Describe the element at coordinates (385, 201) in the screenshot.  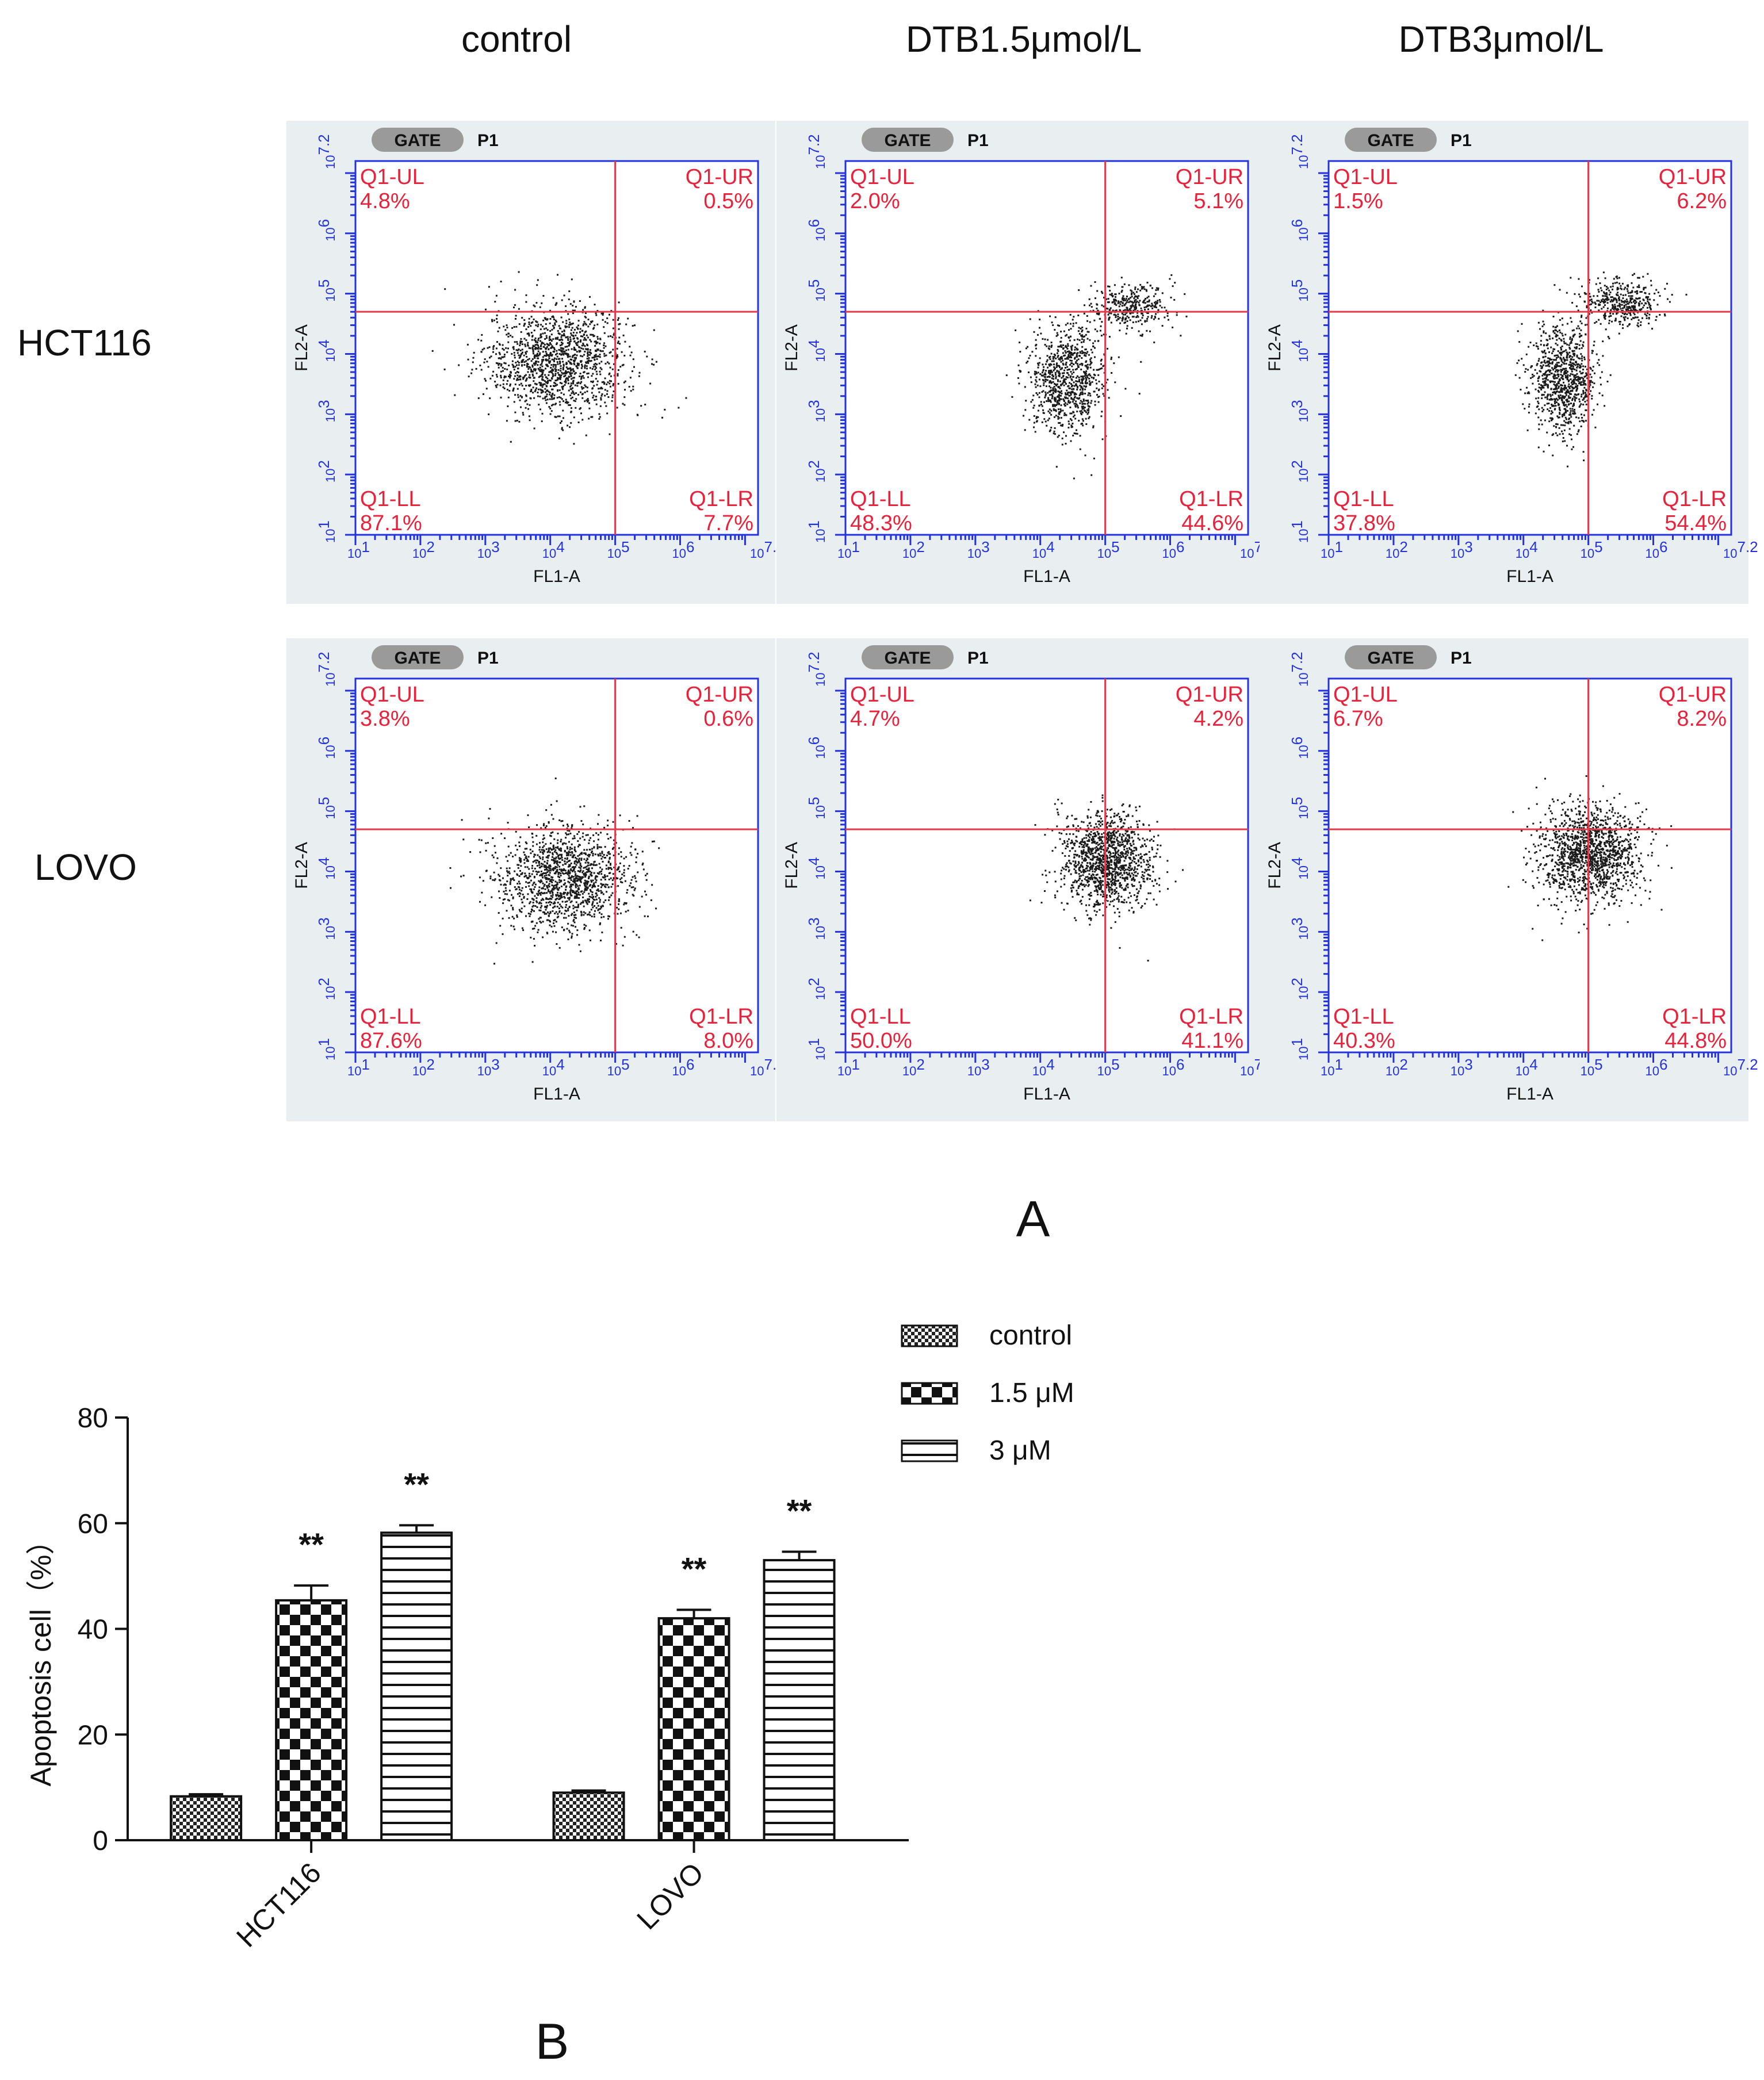
I see `quadrant-percent: 4.8%` at that location.